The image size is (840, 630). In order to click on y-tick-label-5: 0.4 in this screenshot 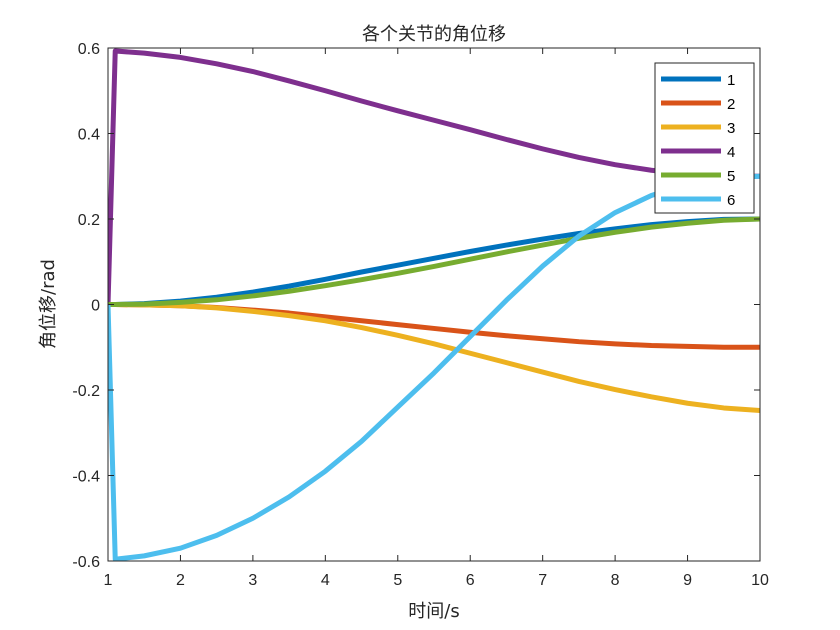, I will do `click(89, 135)`.